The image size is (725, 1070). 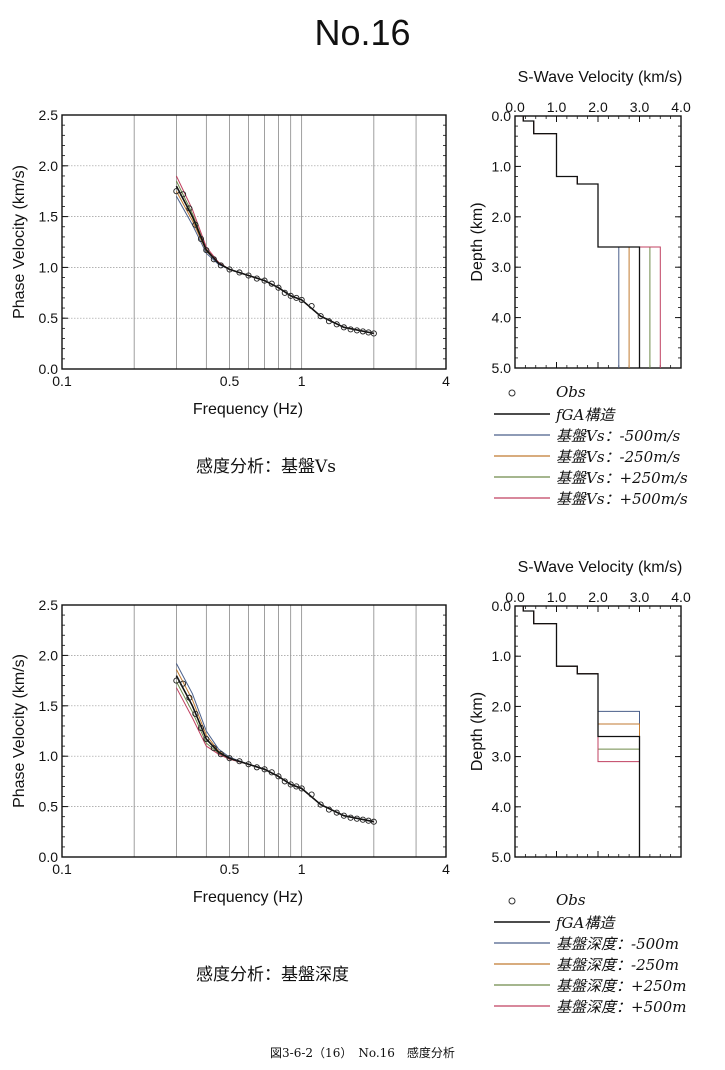 I want to click on disp1-xtick-label: 4, so click(x=446, y=869).